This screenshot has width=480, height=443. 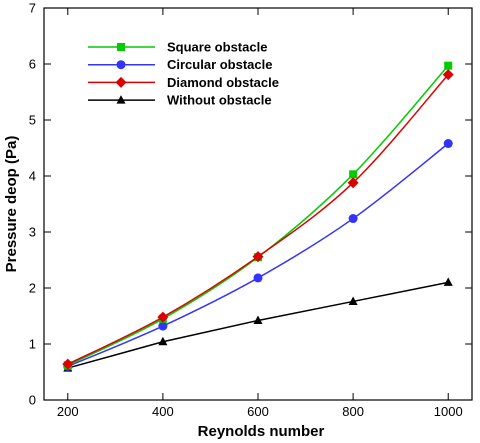 I want to click on legend-label-without-obstacle: Without obstacle, so click(x=219, y=100).